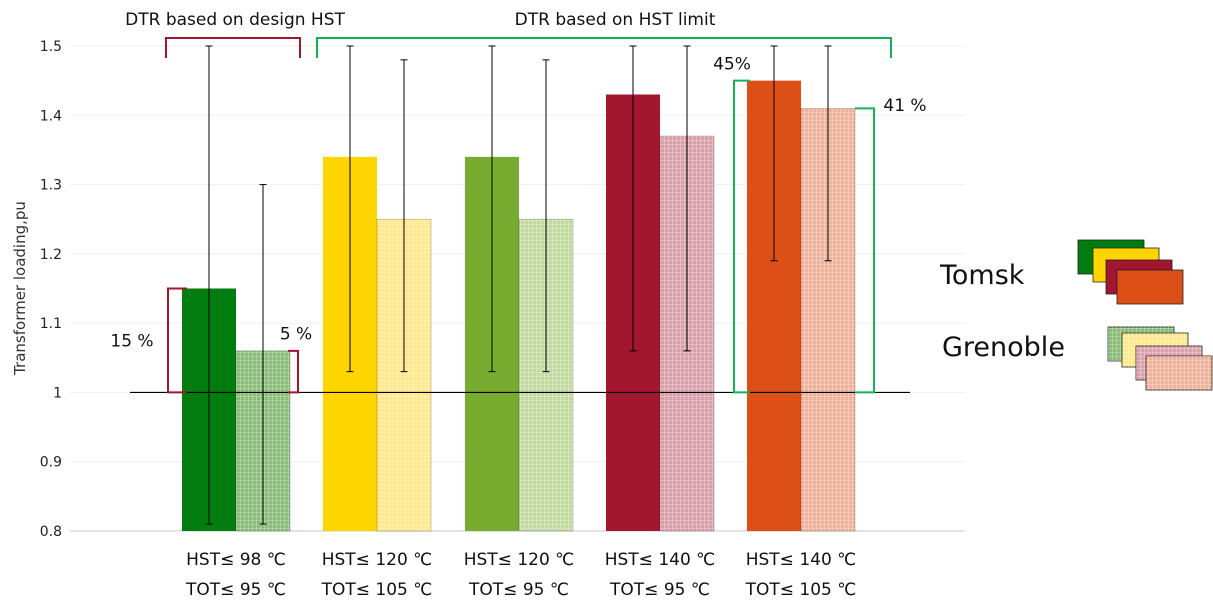  What do you see at coordinates (235, 20) in the screenshot?
I see `group-label-design-hst: DTR based on design HST` at bounding box center [235, 20].